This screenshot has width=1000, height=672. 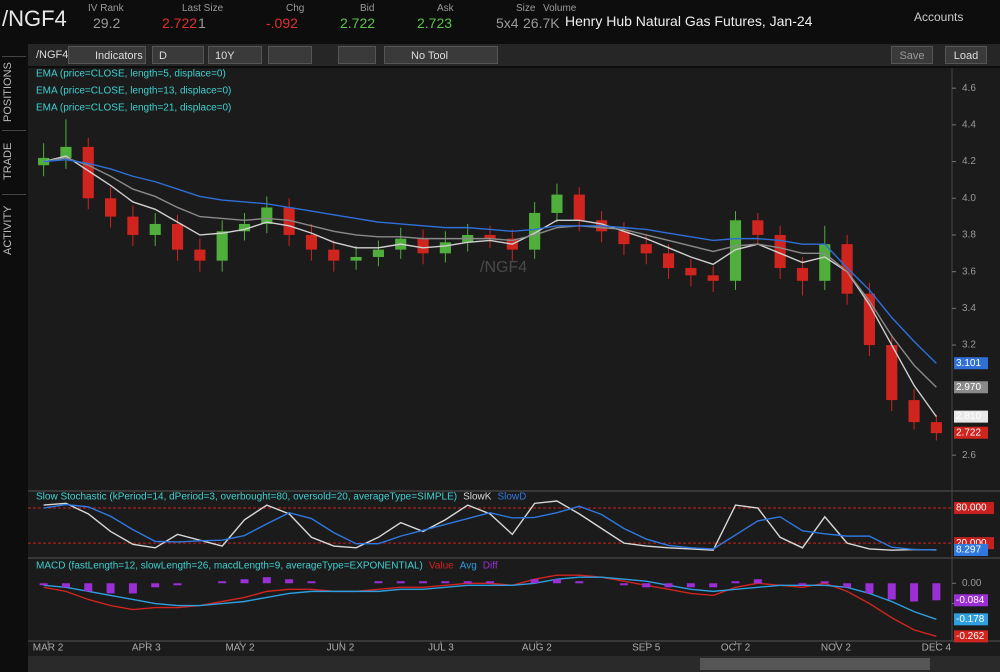 I want to click on field-value: 5x4, so click(x=507, y=23).